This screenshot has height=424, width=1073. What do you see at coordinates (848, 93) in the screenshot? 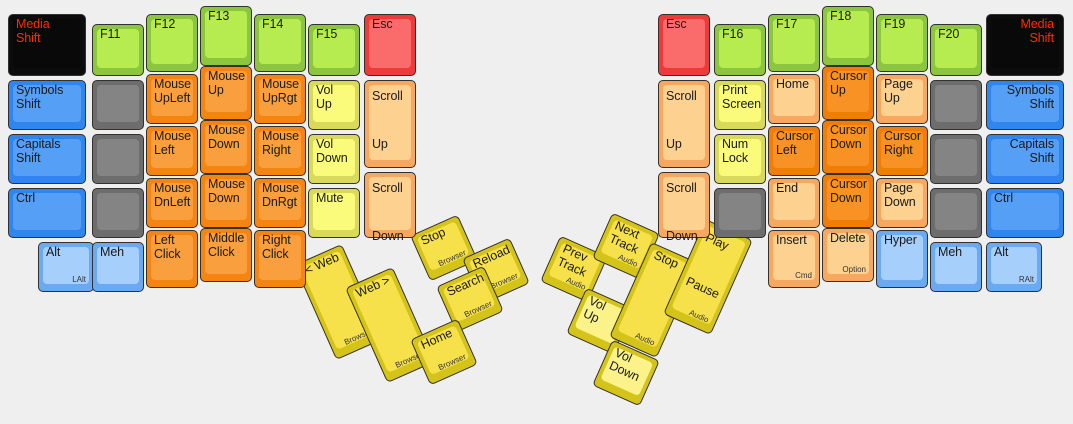
I see `key-r-cursor-up: Cursor Up` at bounding box center [848, 93].